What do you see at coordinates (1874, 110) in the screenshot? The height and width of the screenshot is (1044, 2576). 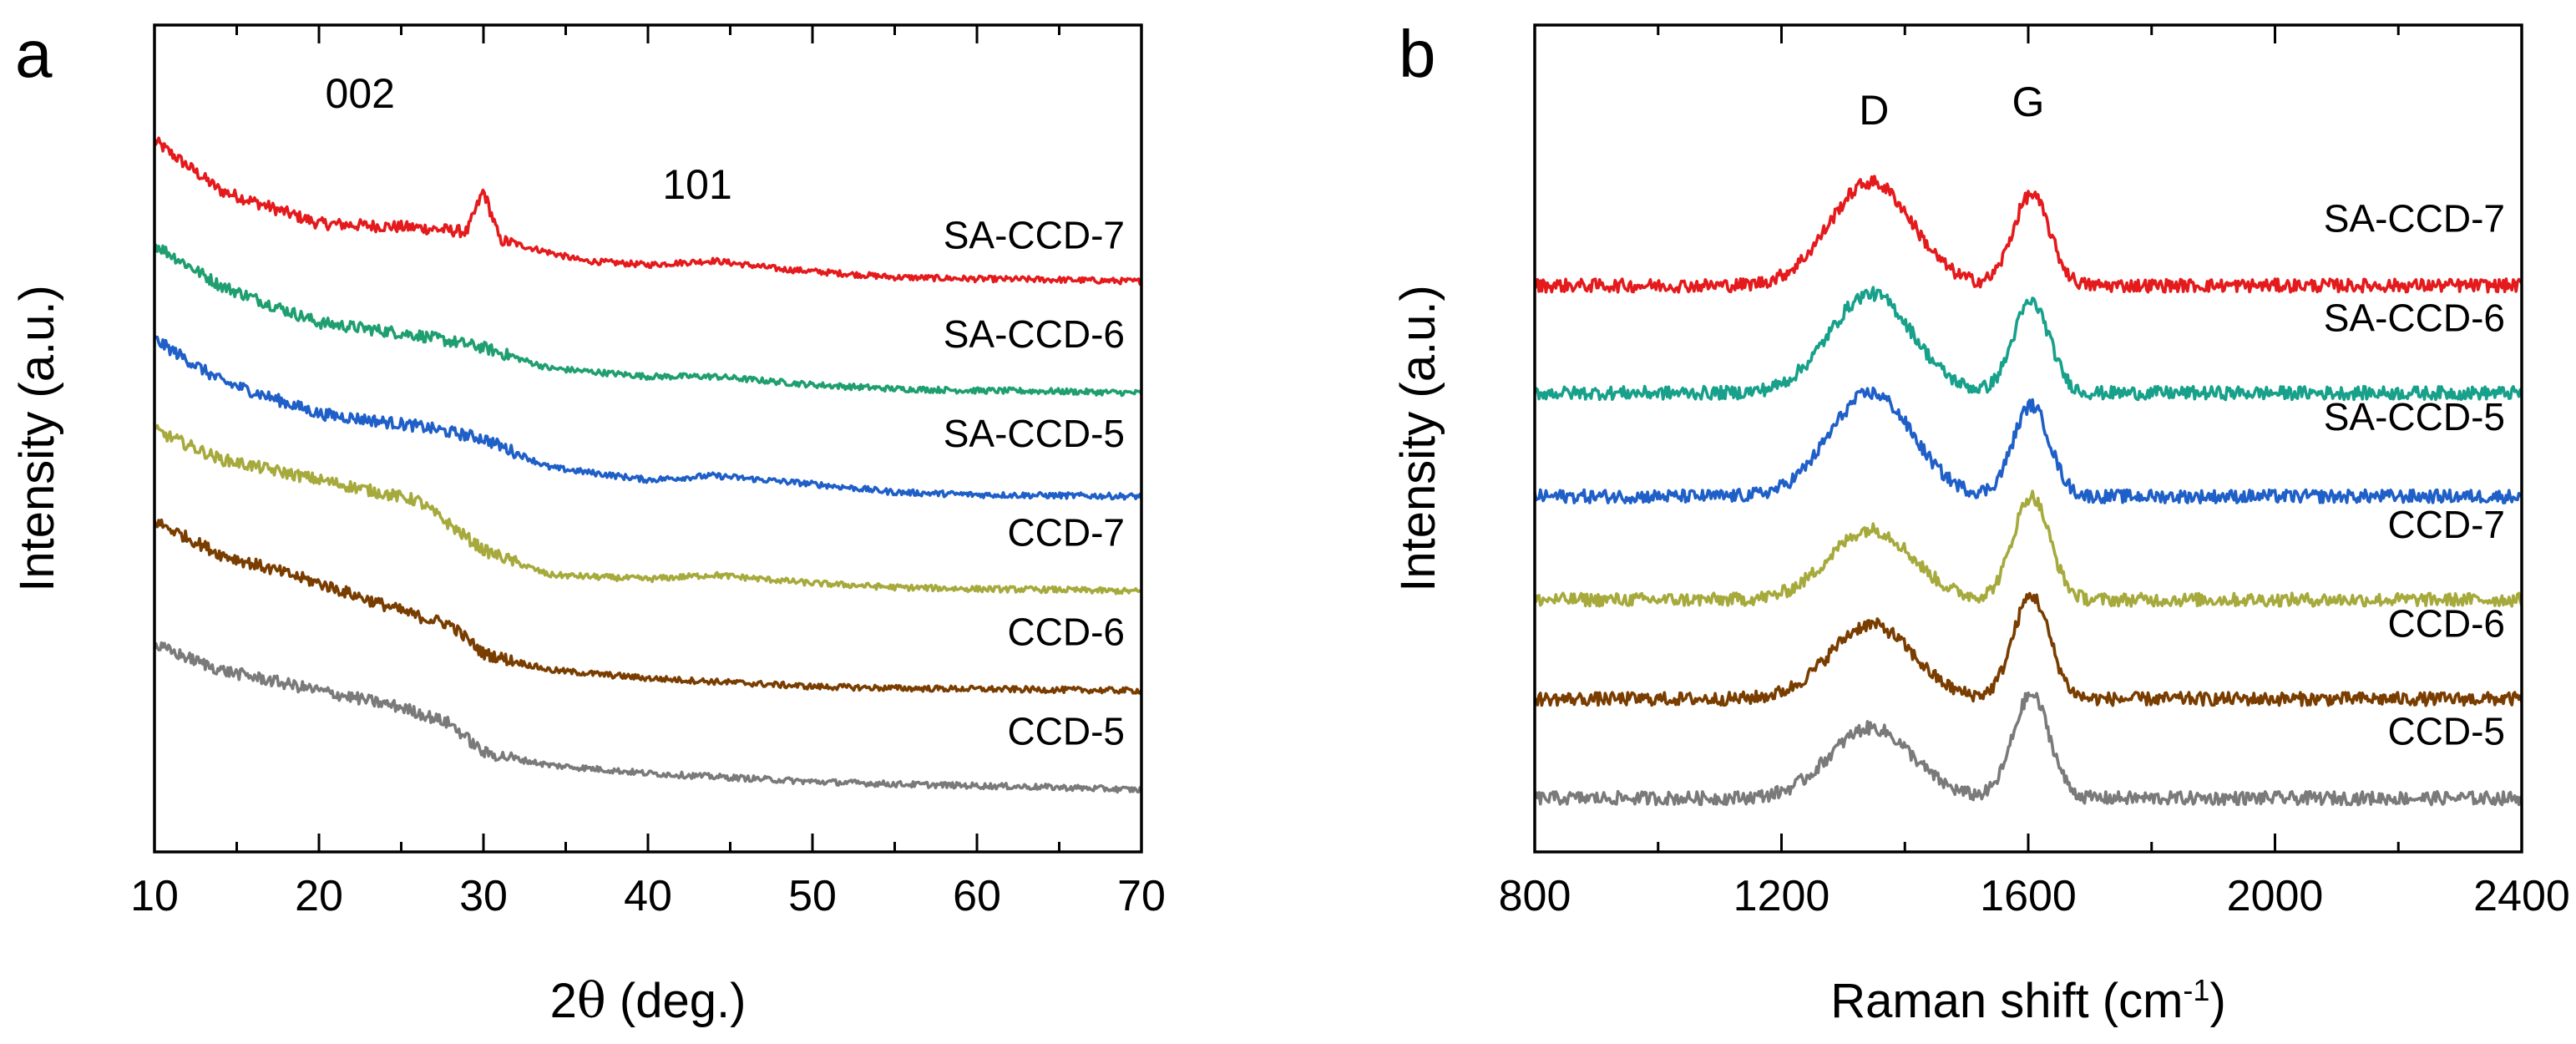 I see `peak-annotation-d: D` at bounding box center [1874, 110].